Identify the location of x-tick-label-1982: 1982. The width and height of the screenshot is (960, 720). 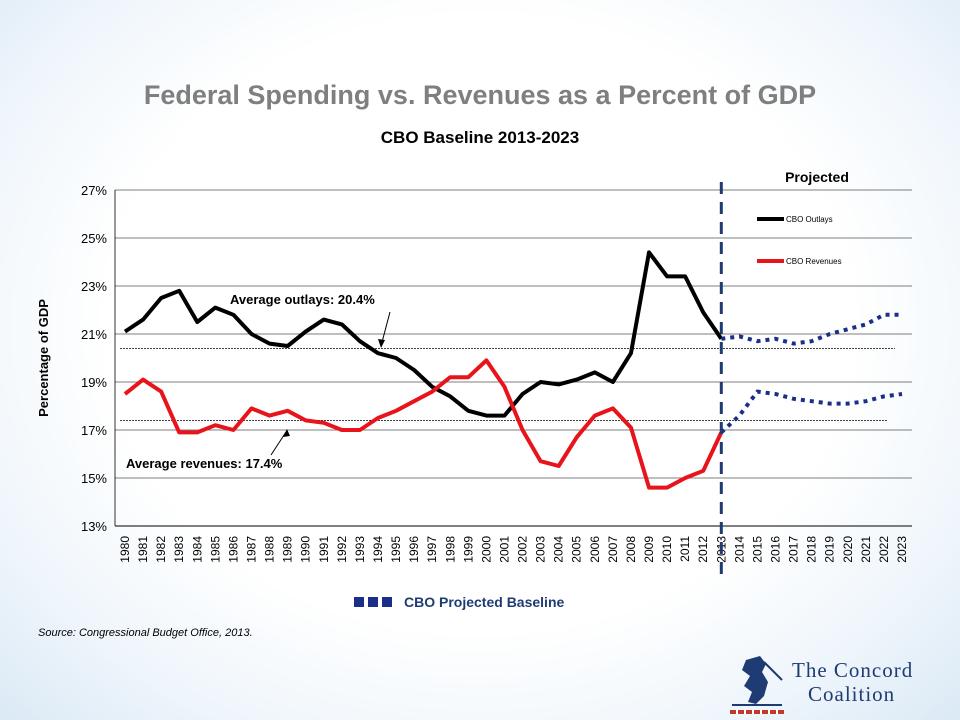
(161, 549).